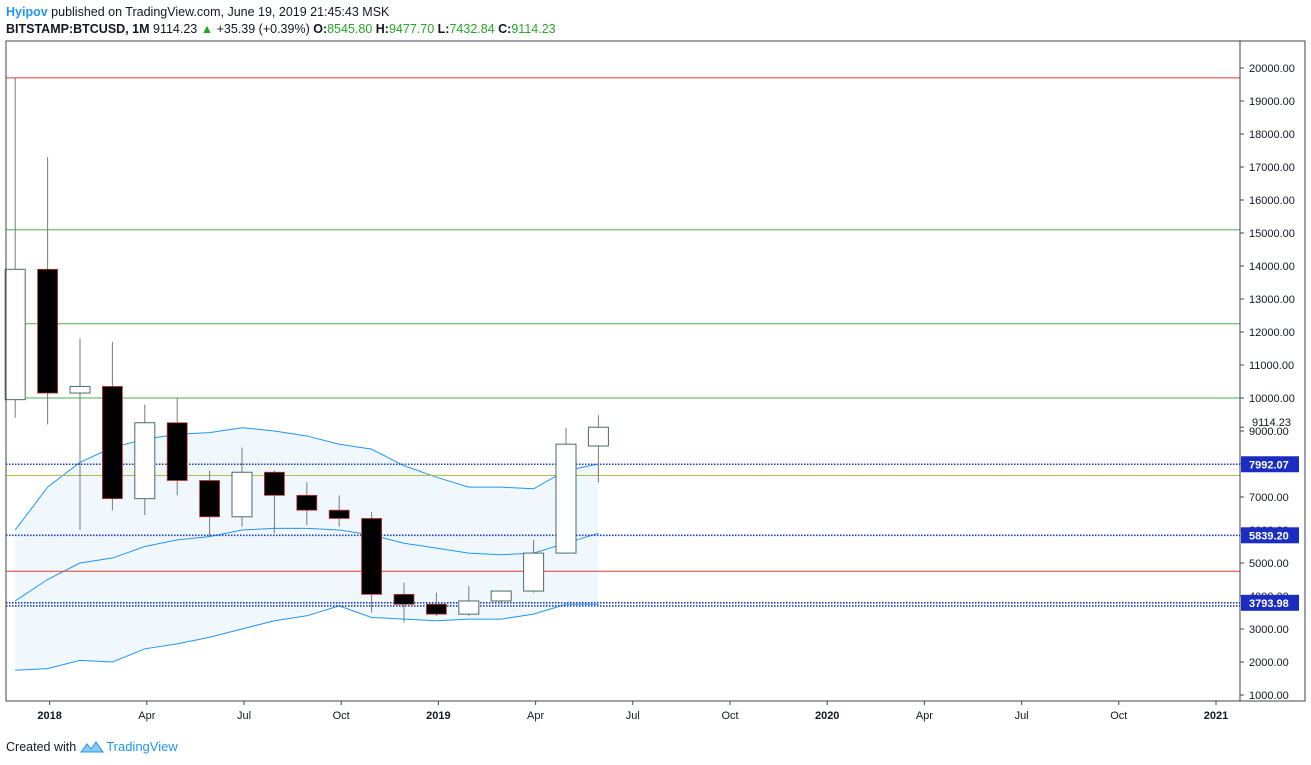  What do you see at coordinates (1272, 168) in the screenshot?
I see `y-tick-label: 17000.00` at bounding box center [1272, 168].